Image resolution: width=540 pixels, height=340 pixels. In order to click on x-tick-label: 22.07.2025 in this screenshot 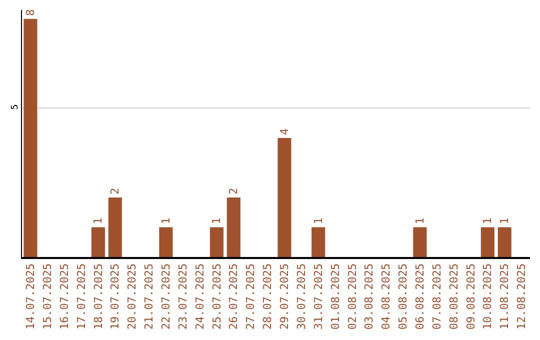, I will do `click(166, 296)`.